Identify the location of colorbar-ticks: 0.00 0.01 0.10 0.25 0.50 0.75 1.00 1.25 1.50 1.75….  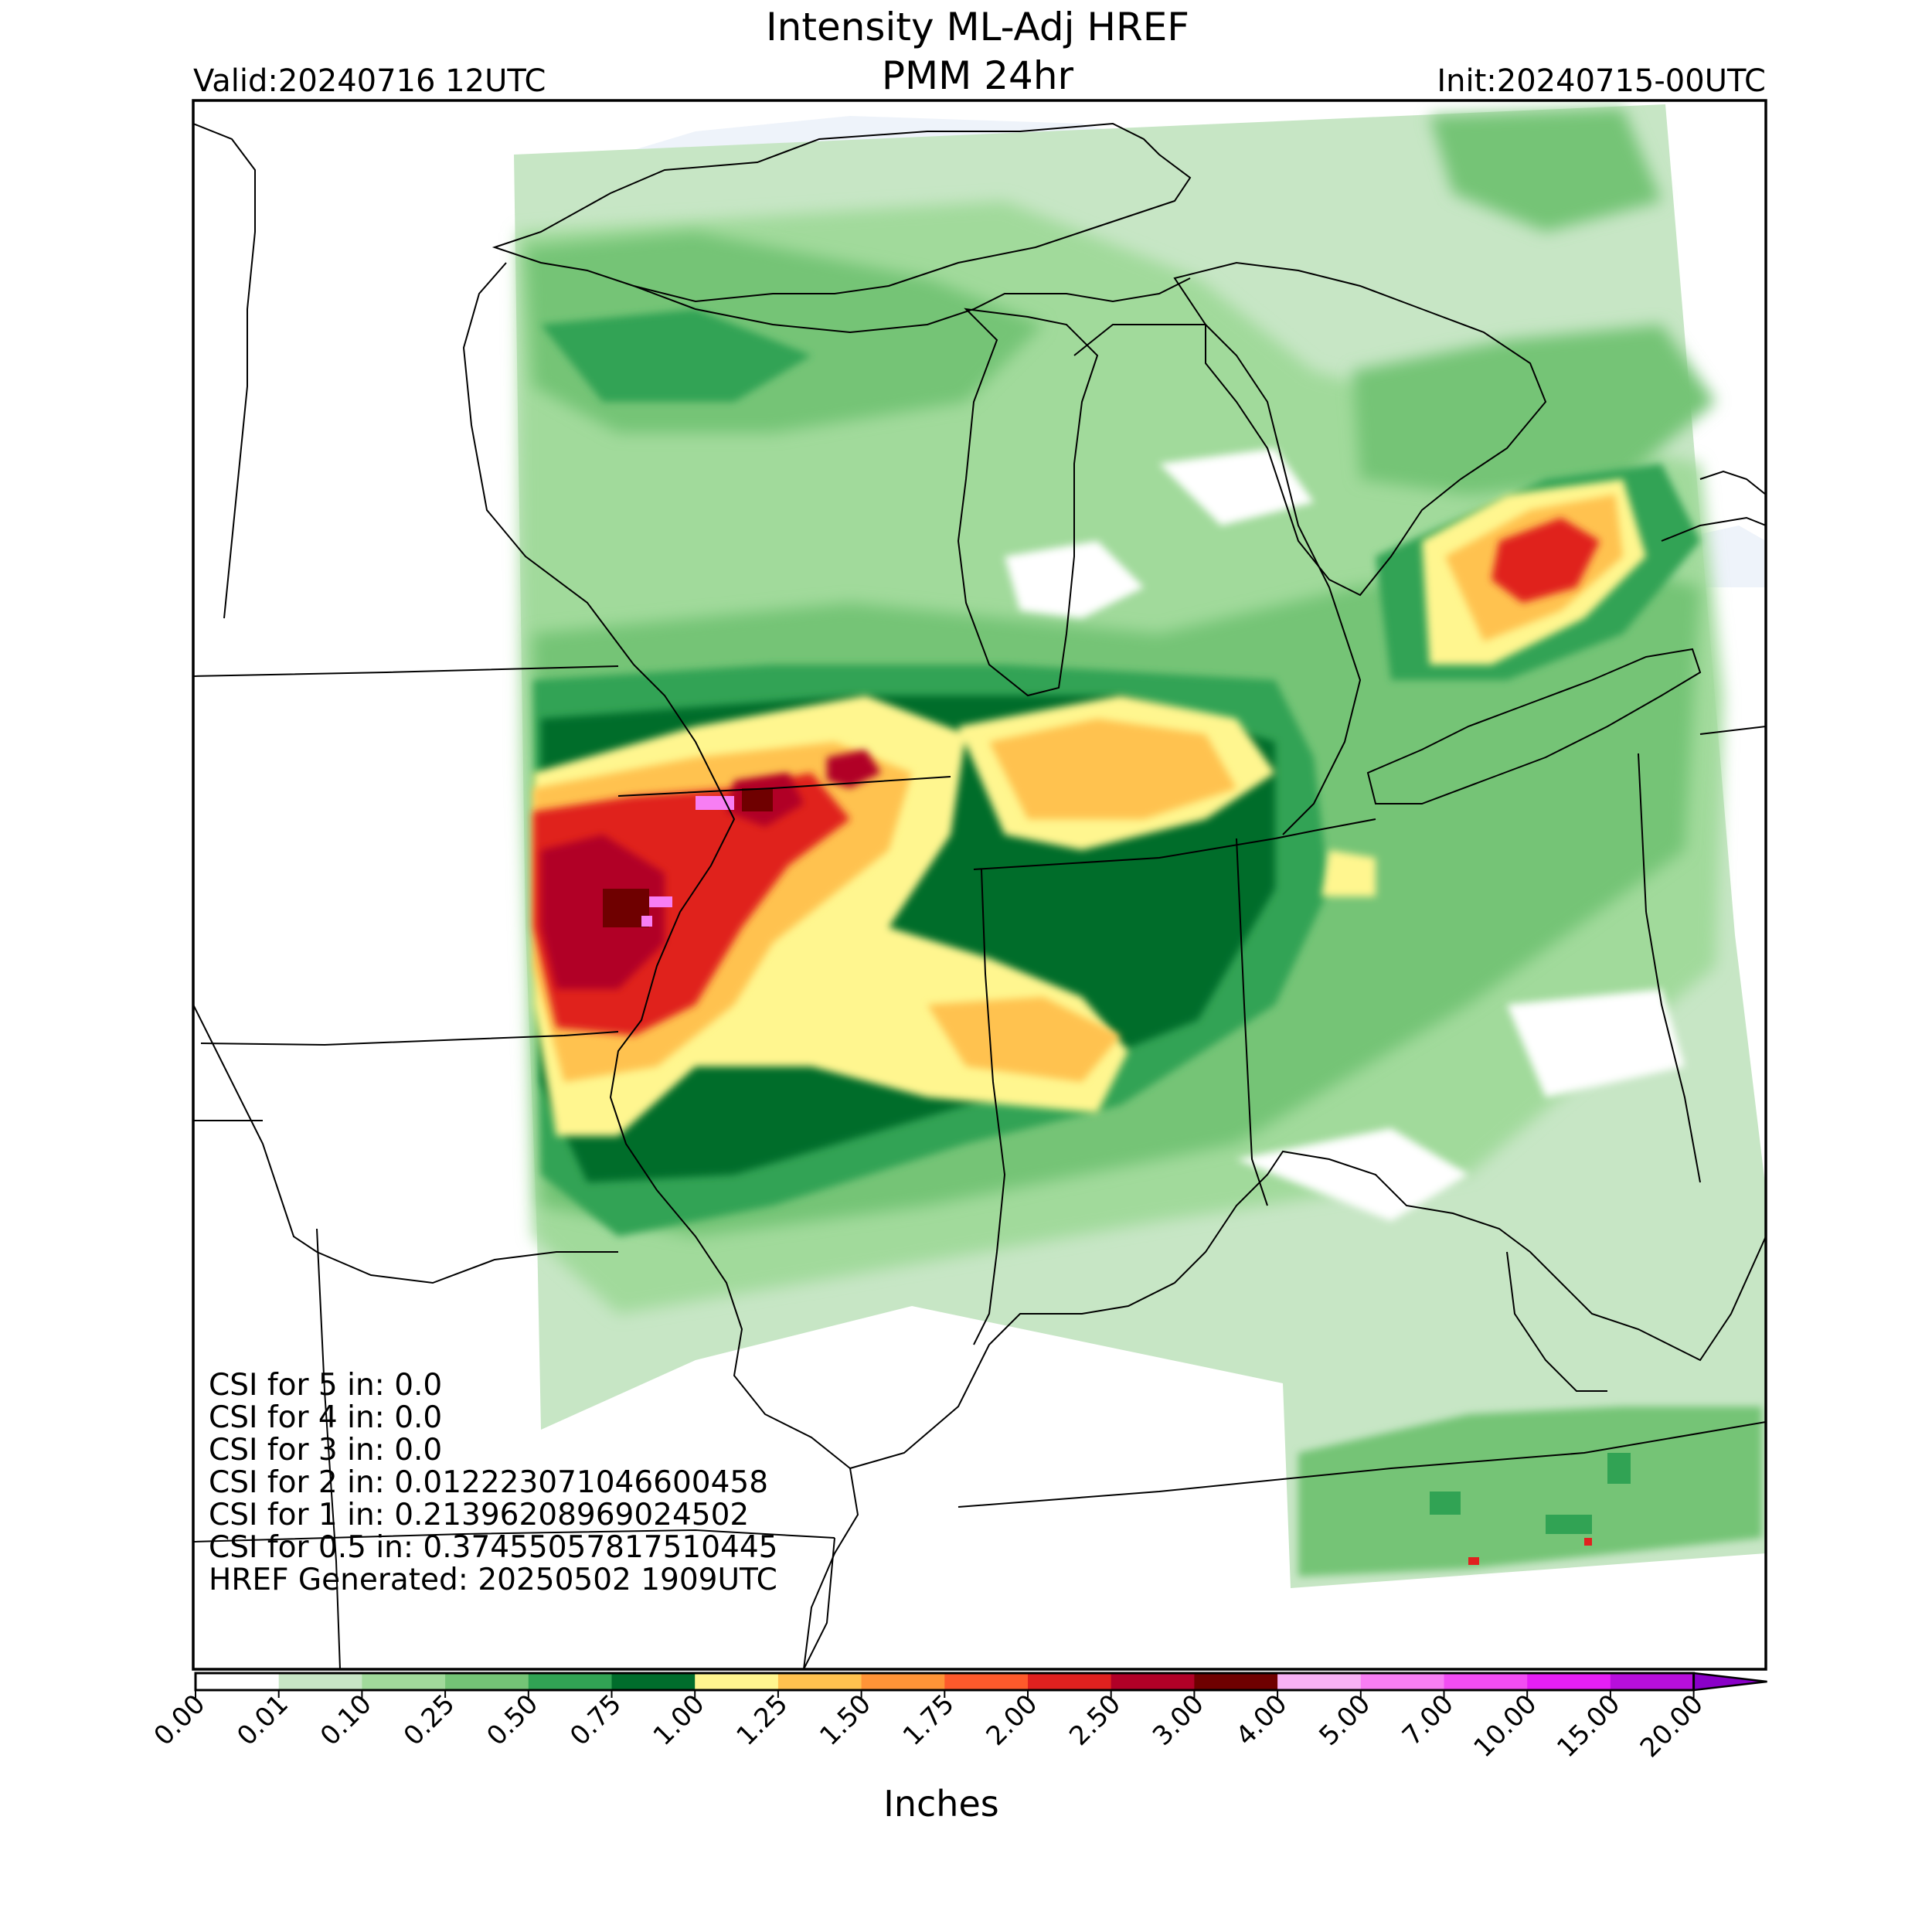
(928, 1727).